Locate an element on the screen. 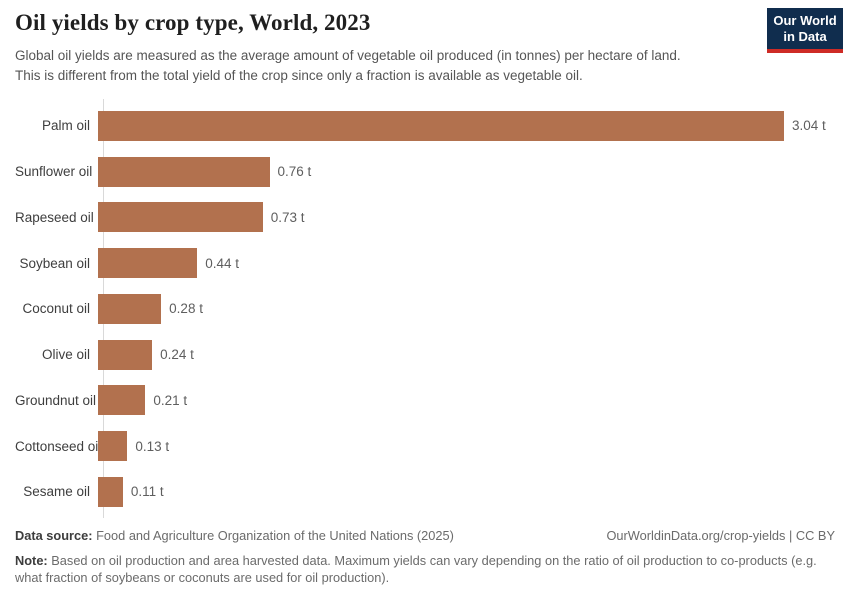  bar-row: Coconut oil 0.28 t is located at coordinates (425, 309).